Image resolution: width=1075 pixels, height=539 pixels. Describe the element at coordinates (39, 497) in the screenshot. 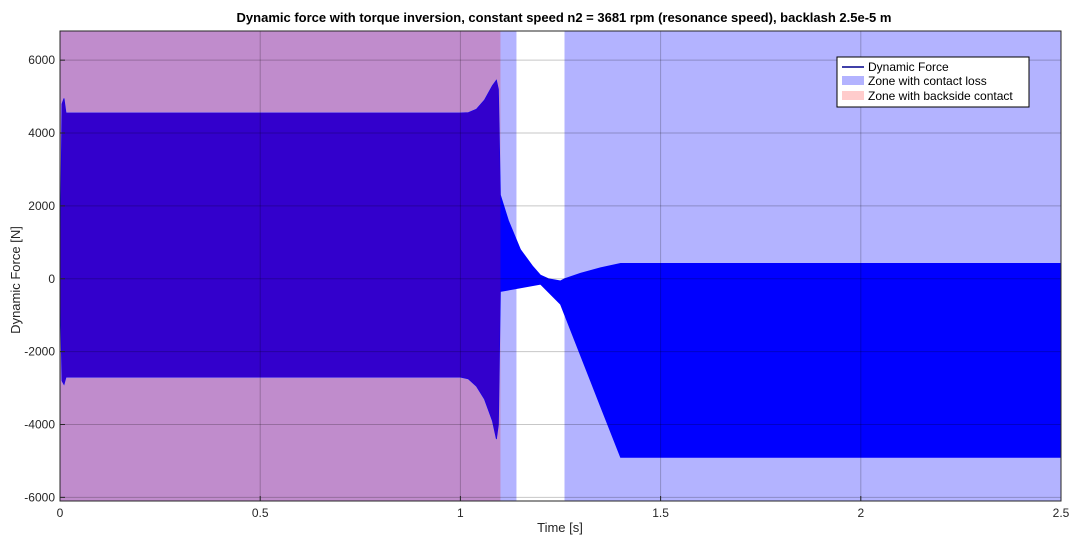

I see `y-tick-label: -6000` at that location.